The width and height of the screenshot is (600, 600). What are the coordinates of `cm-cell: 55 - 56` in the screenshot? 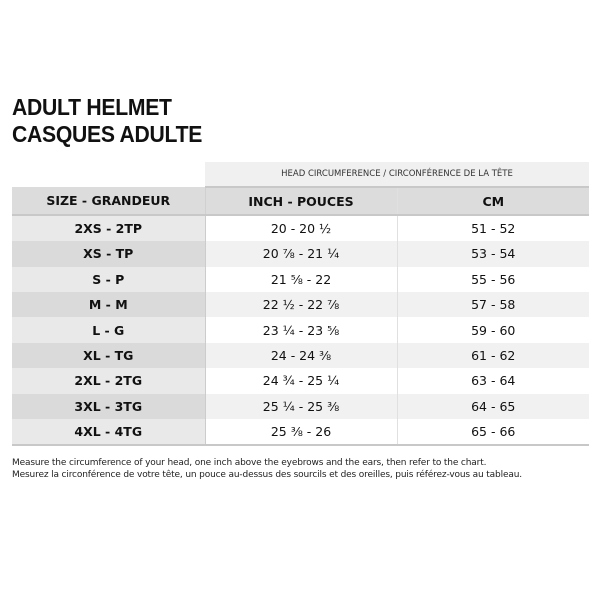 It's located at (492, 279).